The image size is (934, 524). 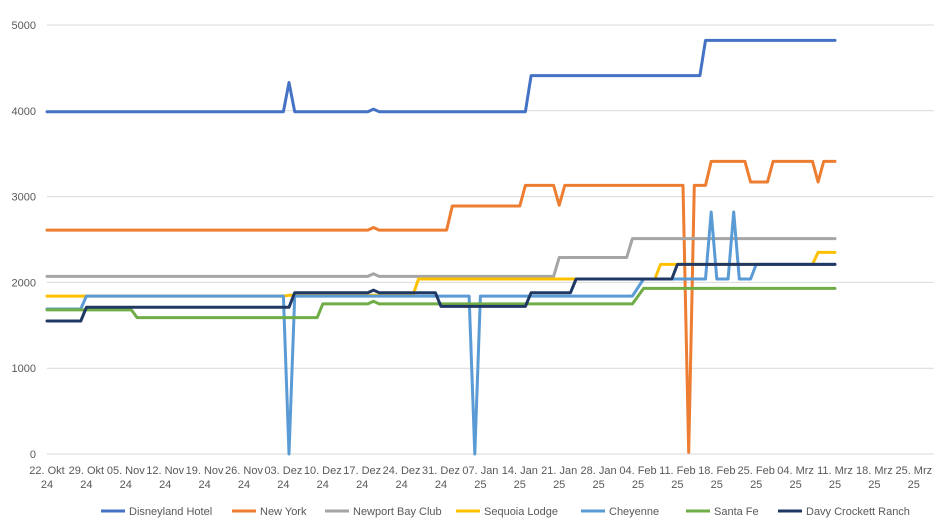 I want to click on x-tick-label-date: 18. Mrz, so click(x=874, y=471).